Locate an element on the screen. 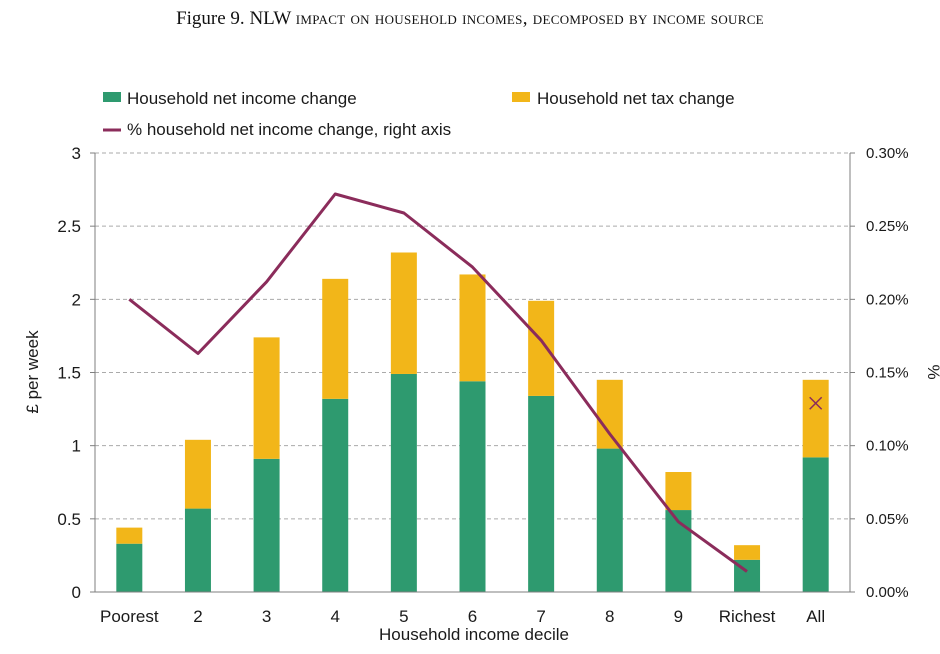 Image resolution: width=940 pixels, height=654 pixels. y-tick-label: 0 is located at coordinates (76, 592).